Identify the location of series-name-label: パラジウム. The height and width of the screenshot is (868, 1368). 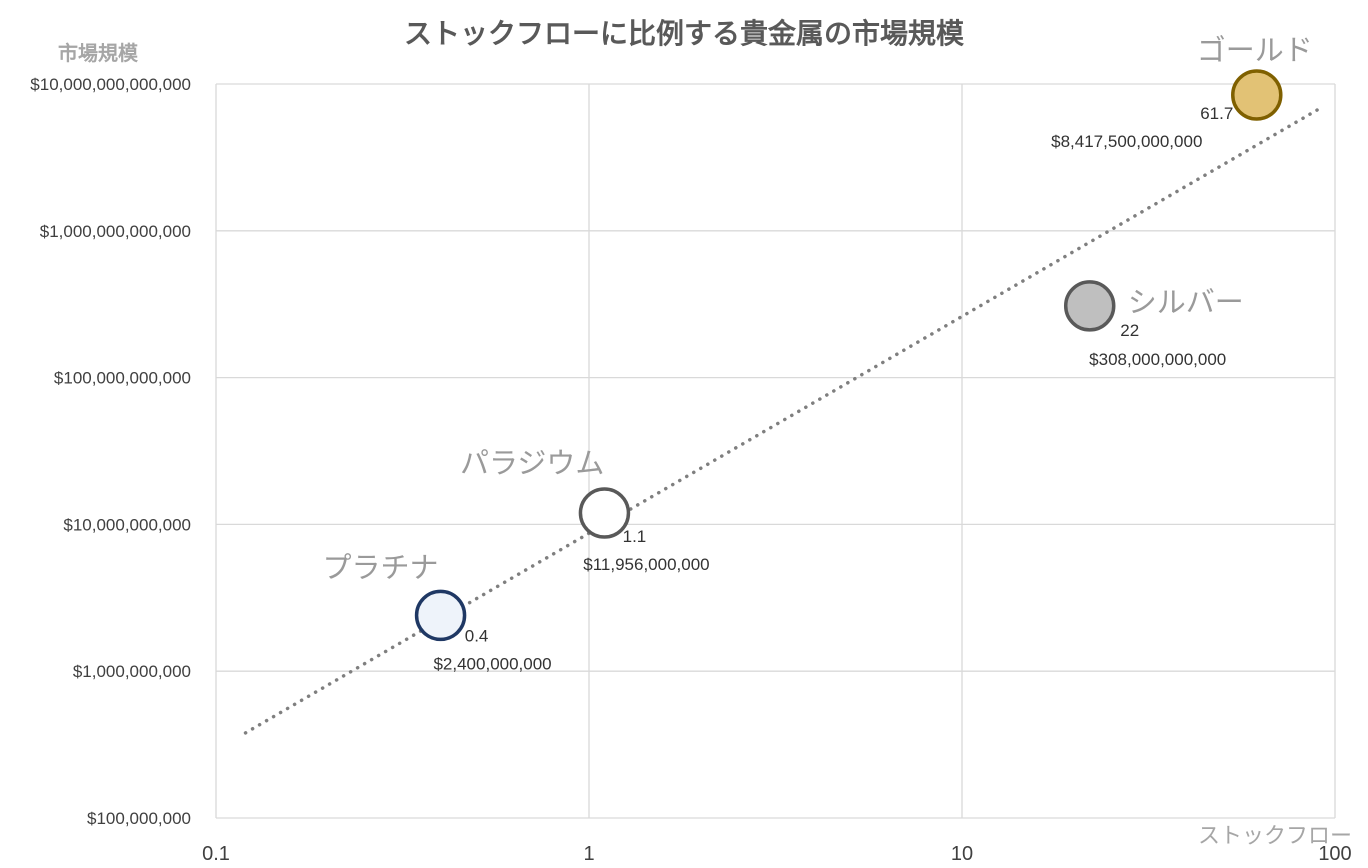
(532, 463).